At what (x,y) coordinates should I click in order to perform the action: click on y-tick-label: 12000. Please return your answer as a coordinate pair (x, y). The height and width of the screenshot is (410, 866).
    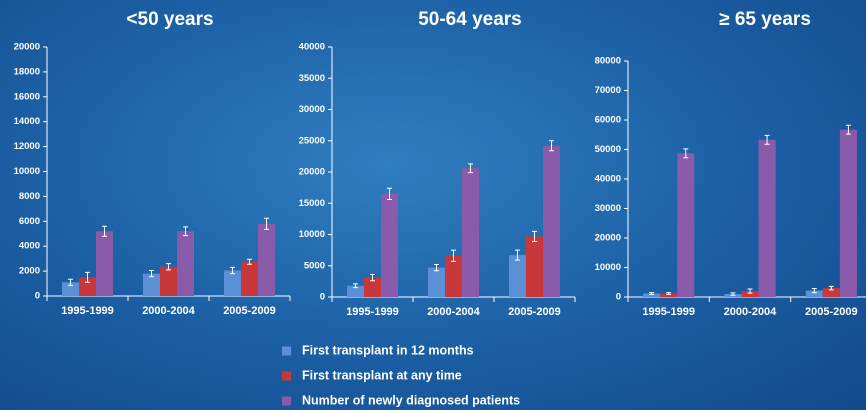
    Looking at the image, I should click on (27, 146).